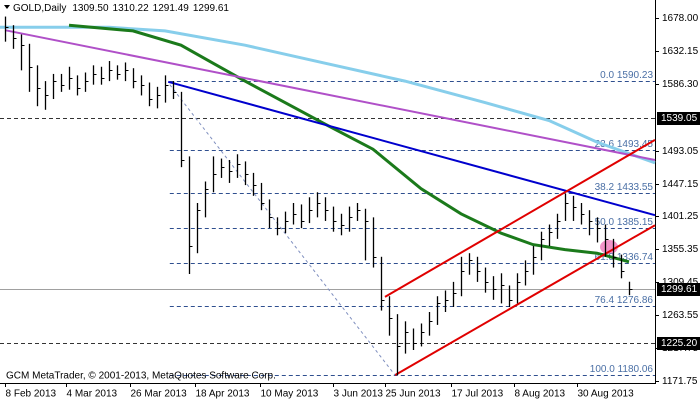 Image resolution: width=700 pixels, height=402 pixels. What do you see at coordinates (606, 394) in the screenshot?
I see `x-tick-label: 30 Aug 2013` at bounding box center [606, 394].